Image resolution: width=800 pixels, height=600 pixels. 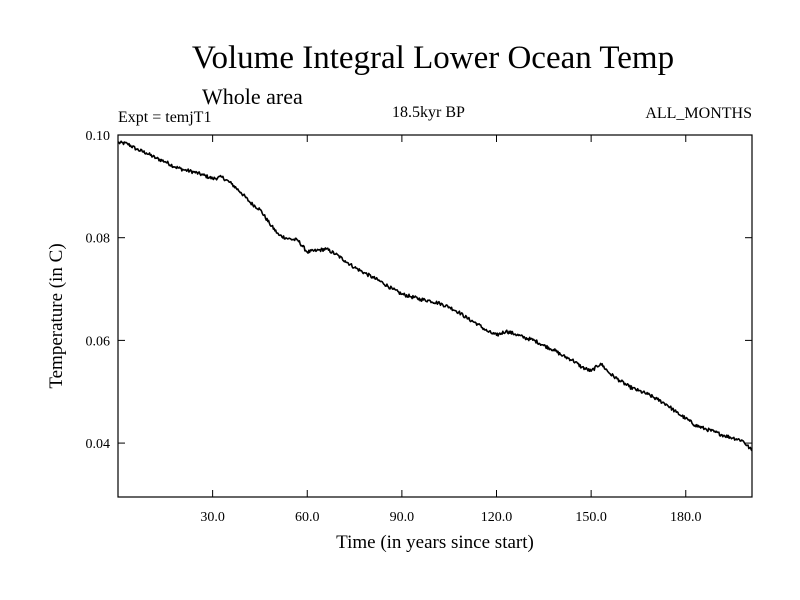 What do you see at coordinates (497, 517) in the screenshot?
I see `x-tick-label: 120.0` at bounding box center [497, 517].